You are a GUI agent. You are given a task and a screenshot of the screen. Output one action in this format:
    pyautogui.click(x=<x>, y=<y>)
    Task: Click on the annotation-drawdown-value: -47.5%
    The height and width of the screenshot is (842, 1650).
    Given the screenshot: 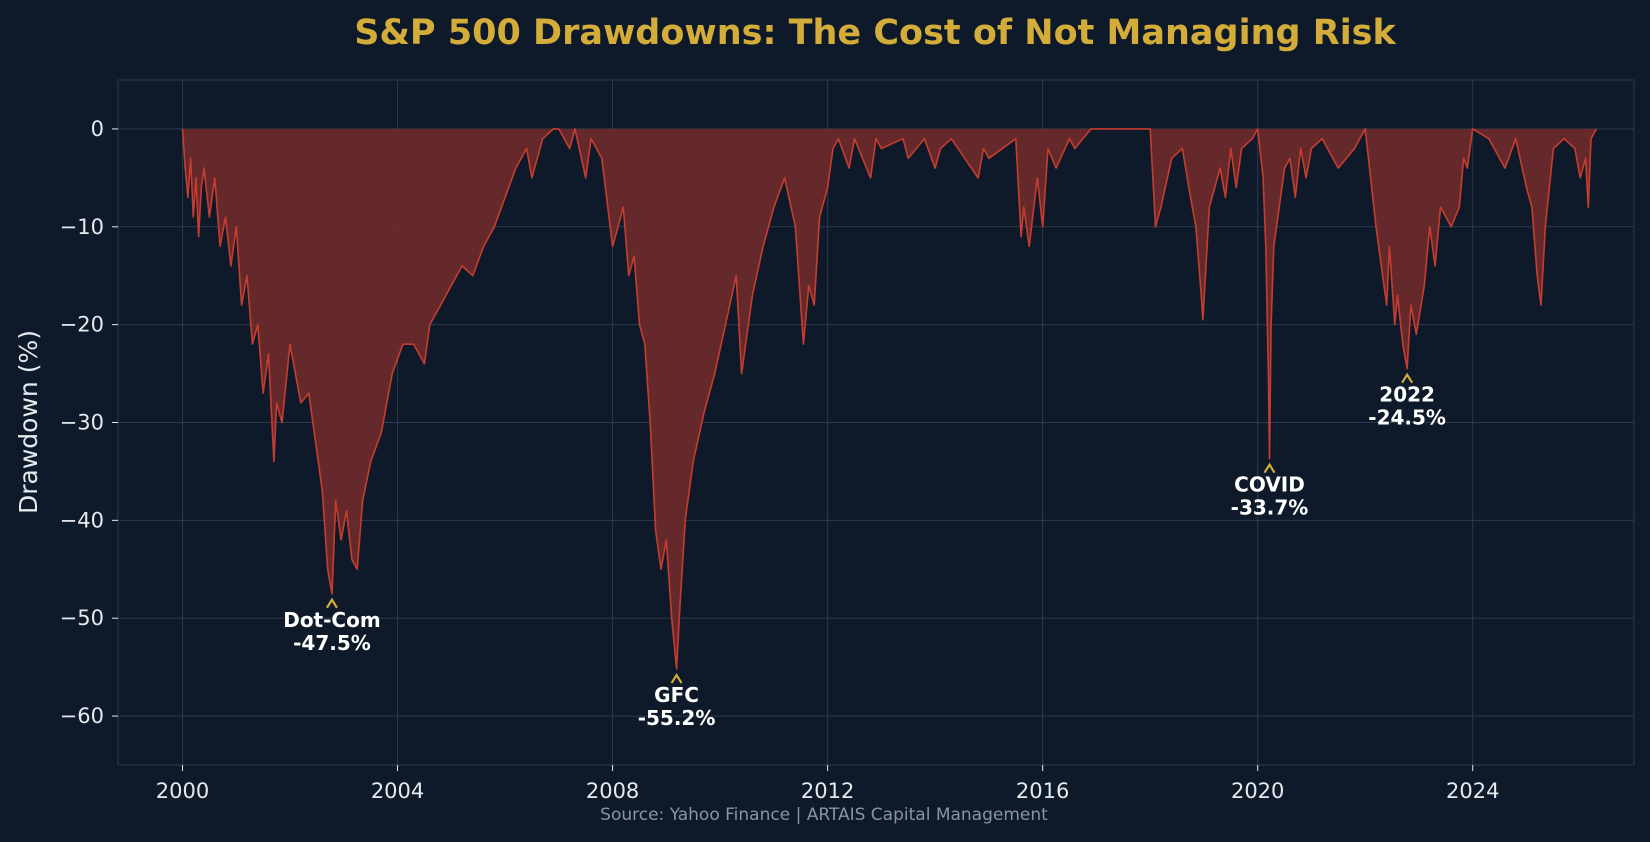 What is the action you would take?
    pyautogui.click(x=332, y=643)
    